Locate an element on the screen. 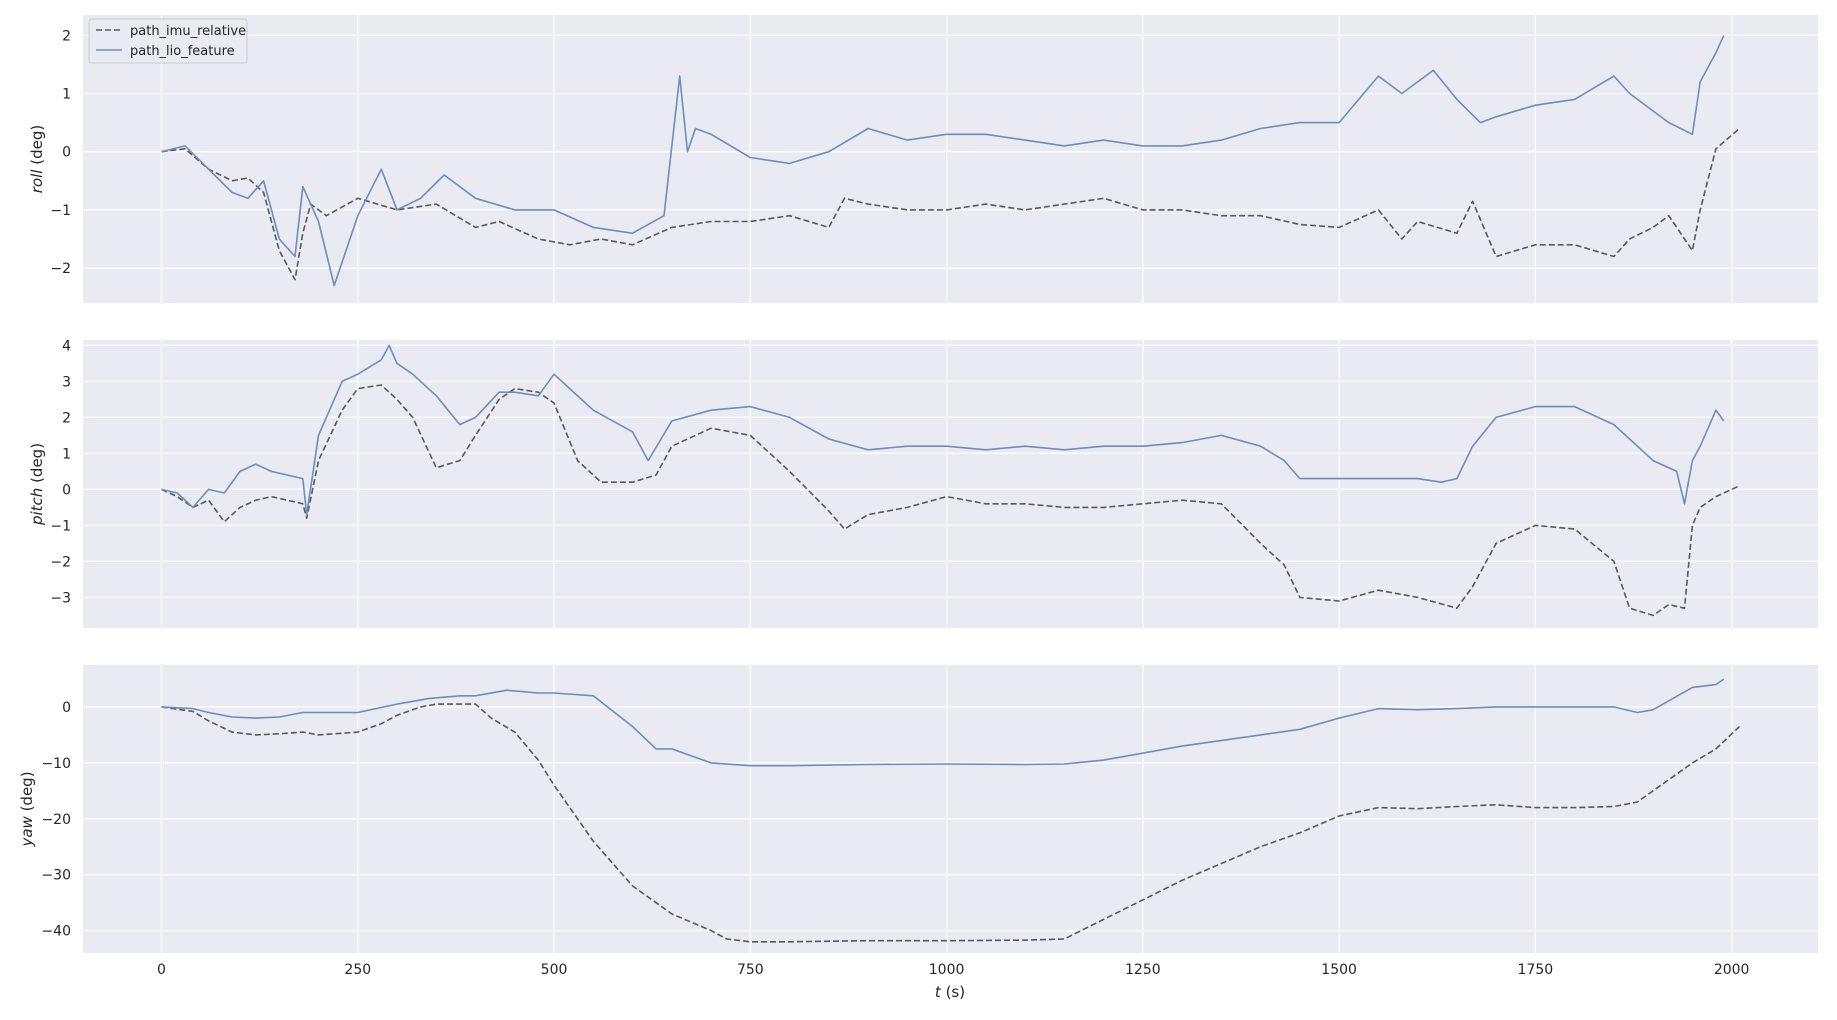 This screenshot has width=1837, height=1020. pitch-y-axis-label: pitch (deg) is located at coordinates (37, 484).